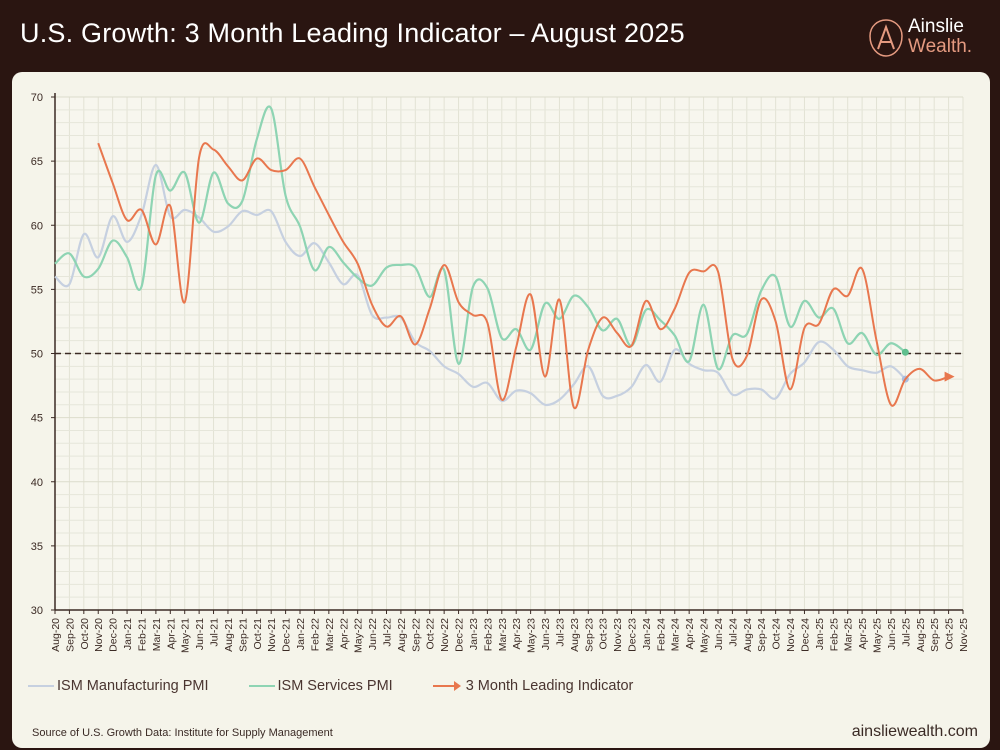 This screenshot has height=750, width=1000. What do you see at coordinates (532, 635) in the screenshot?
I see `x-tick-label: May-23` at bounding box center [532, 635].